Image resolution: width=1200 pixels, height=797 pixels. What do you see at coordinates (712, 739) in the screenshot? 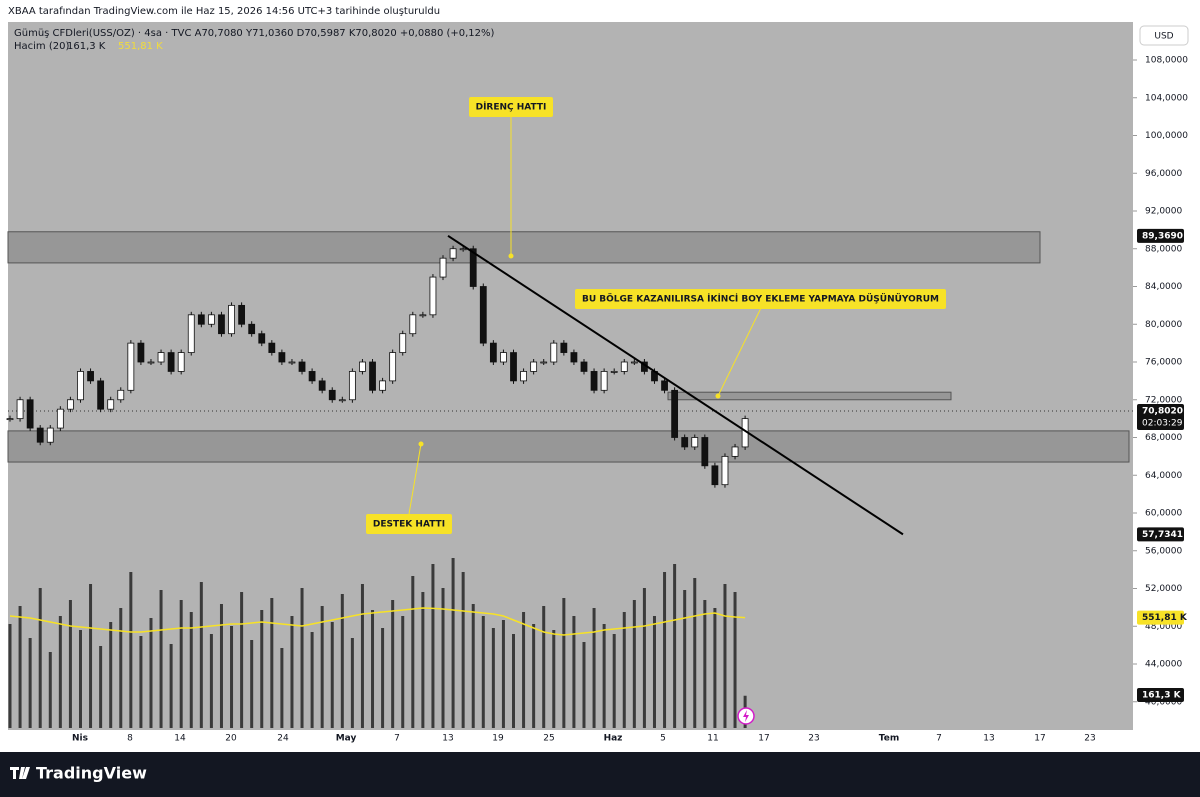
I see `x-tick-label: 11` at bounding box center [712, 739].